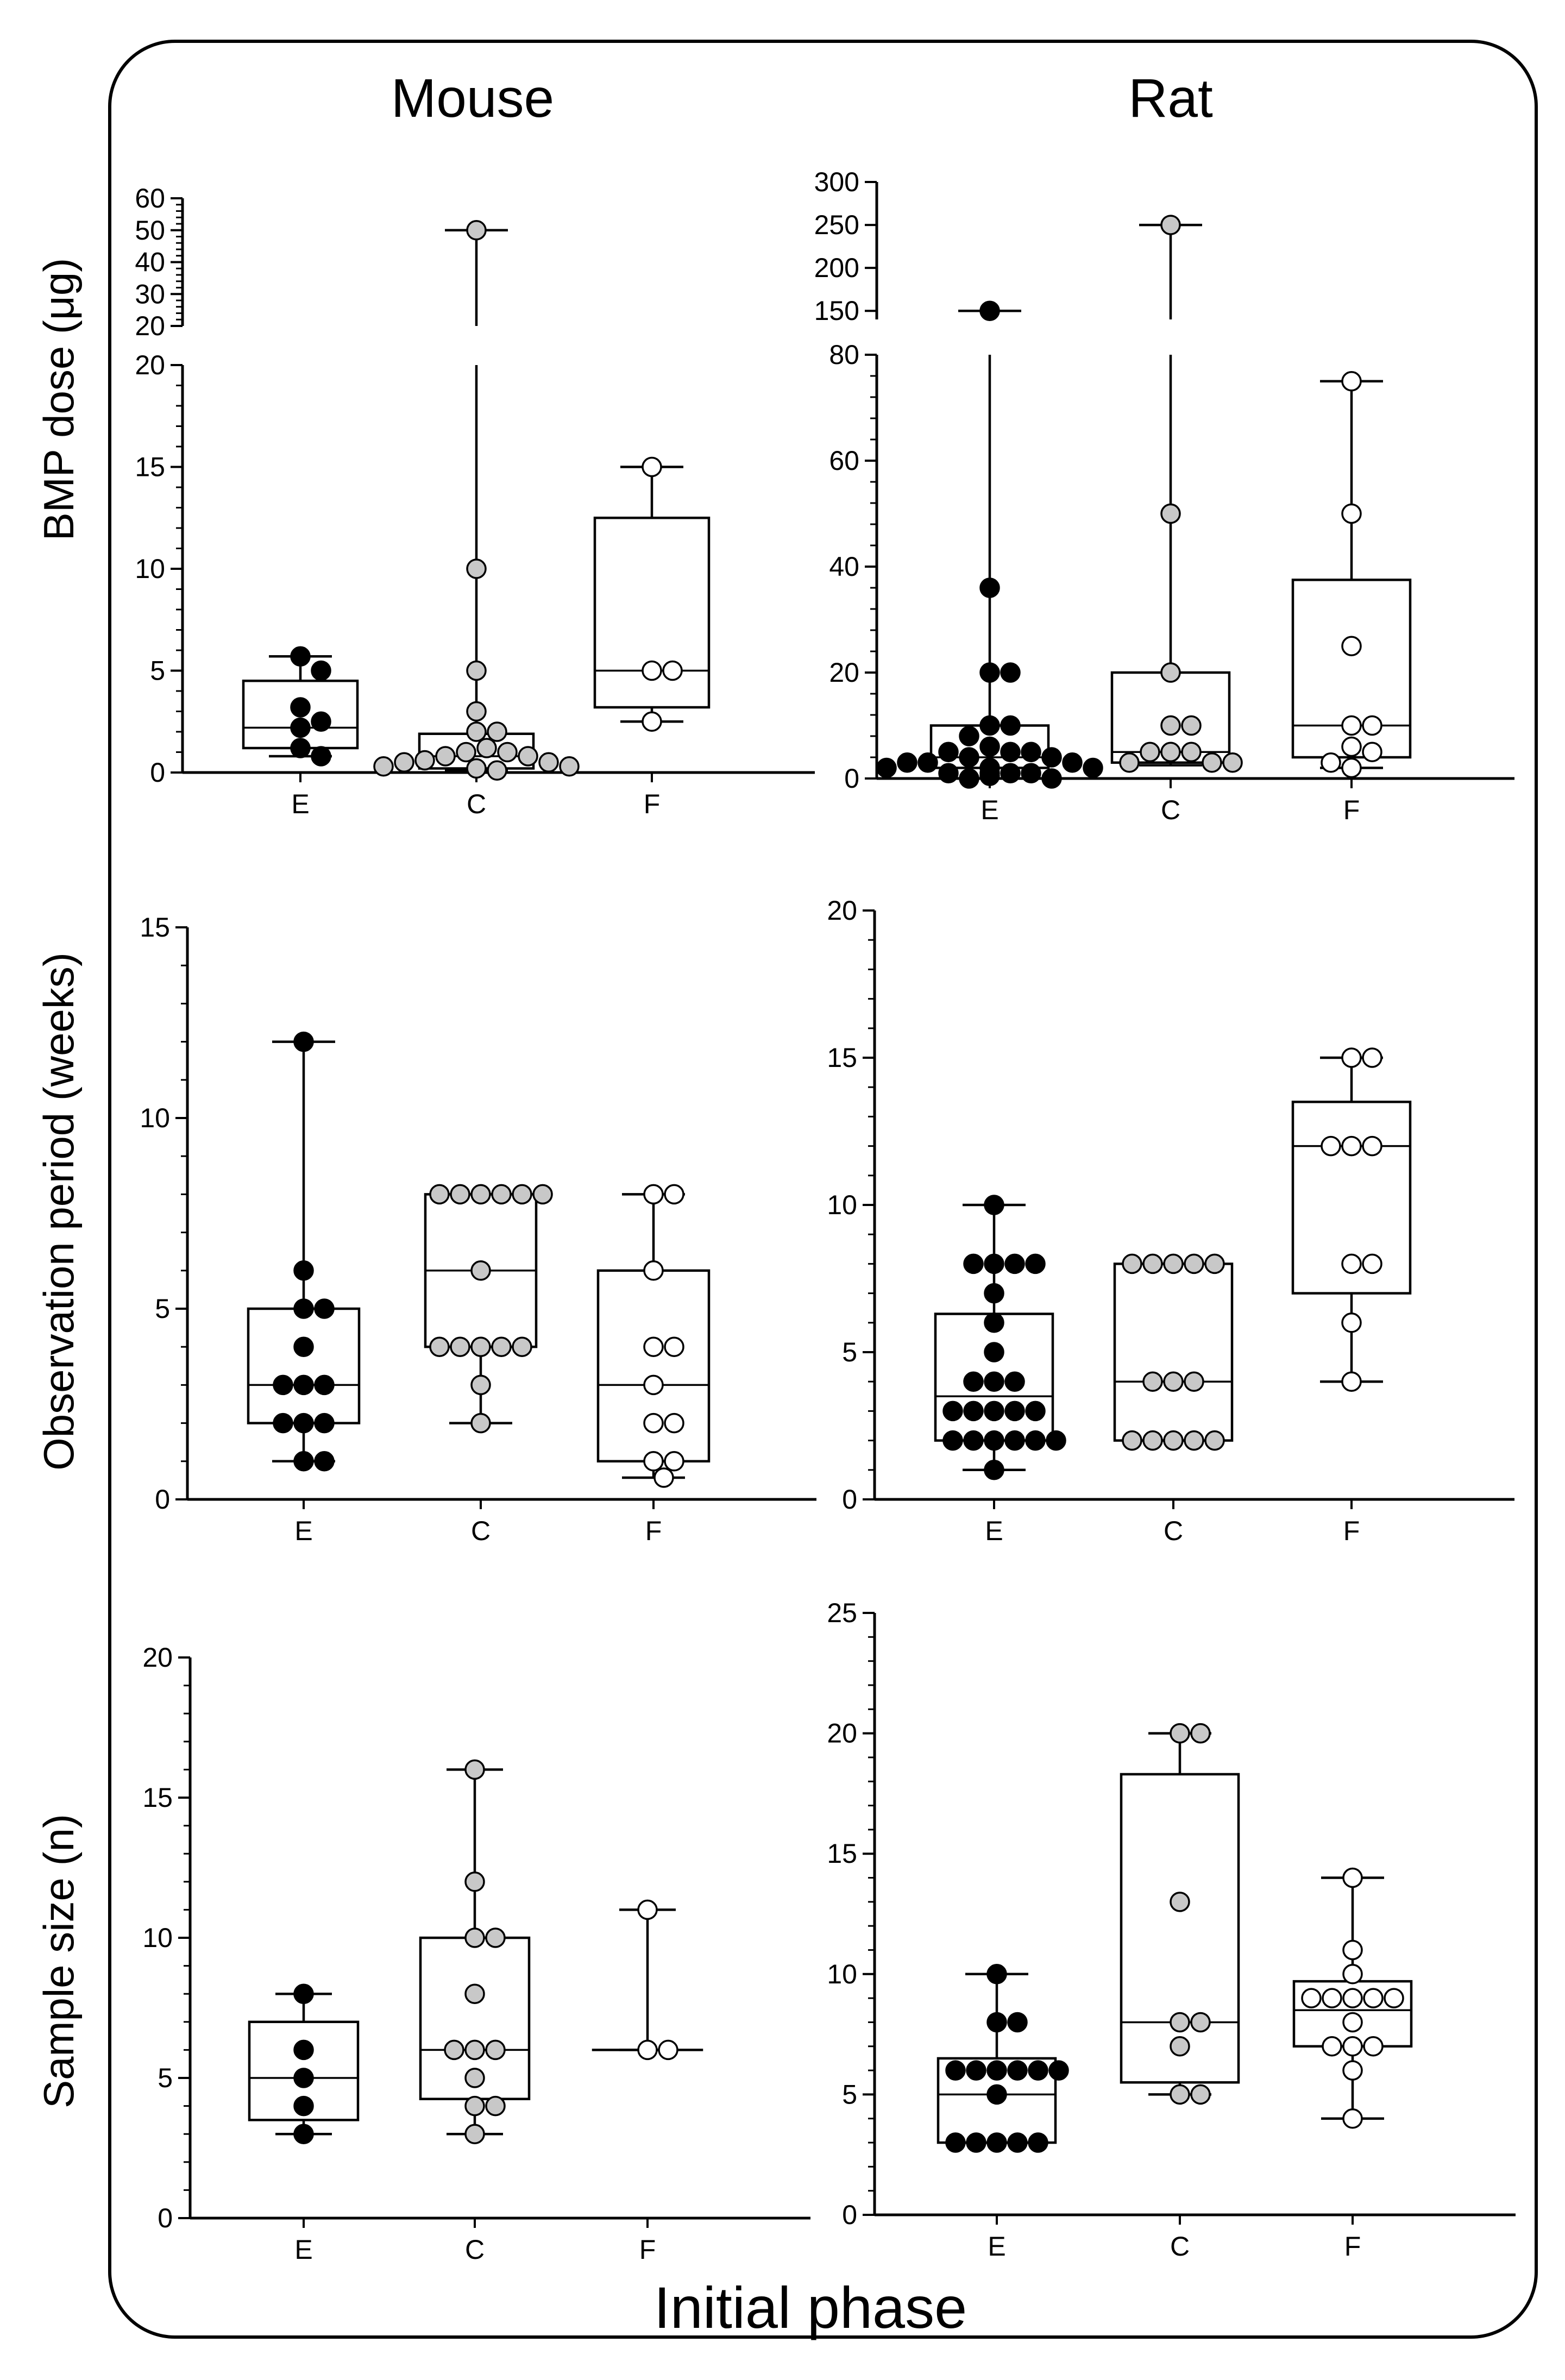  Describe the element at coordinates (836, 182) in the screenshot. I see `y-tick-label: 300` at that location.